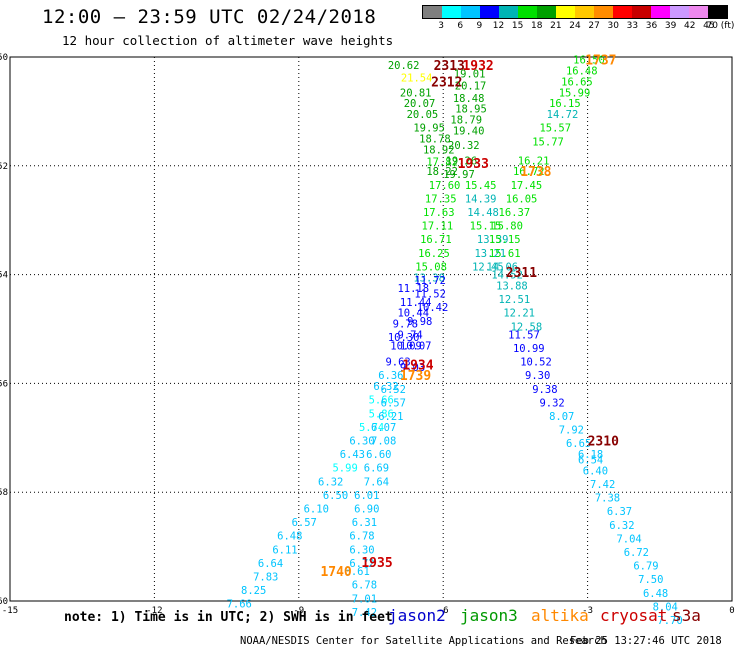 This screenshot has width=740, height=650. What do you see at coordinates (464, 146) in the screenshot?
I see `wave-height-point: 20.32` at bounding box center [464, 146].